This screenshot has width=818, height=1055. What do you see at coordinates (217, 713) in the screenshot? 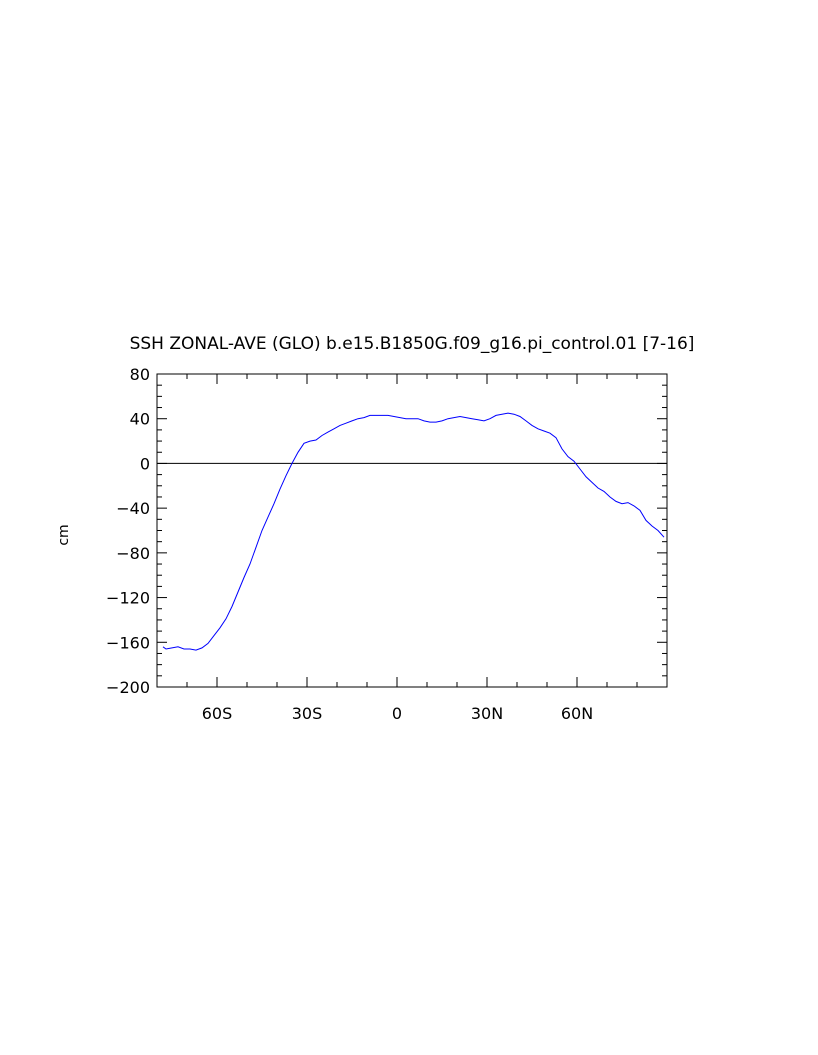
I see `x-tick-label: 60S` at bounding box center [217, 713].